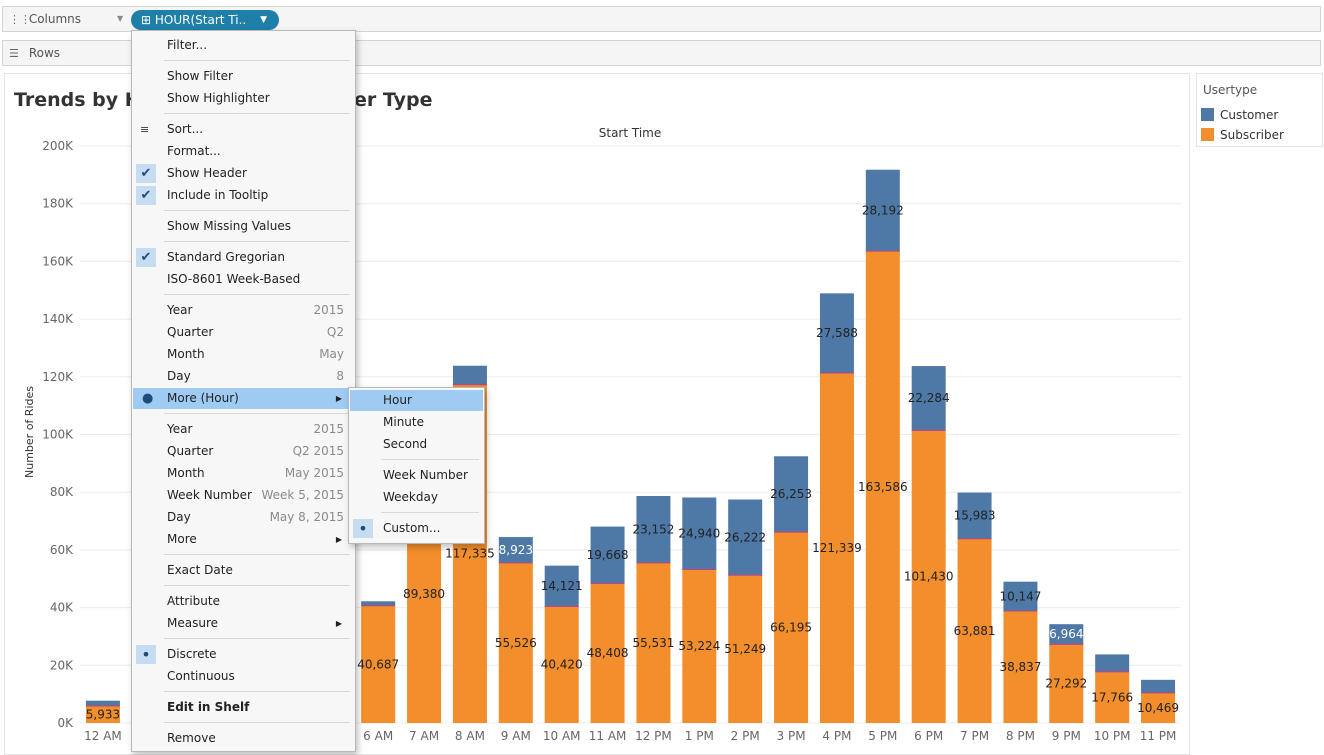  Describe the element at coordinates (255, 310) in the screenshot. I see `menu-item-date-part-year: Year 2015` at that location.